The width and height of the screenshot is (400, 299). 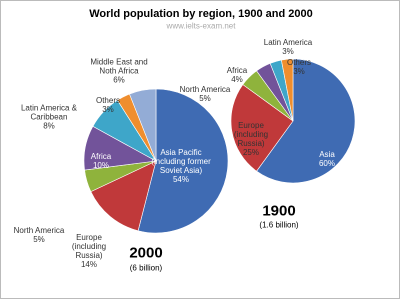 What do you see at coordinates (279, 225) in the screenshot?
I see `pie-subtitle: (1.6 billion)` at bounding box center [279, 225].